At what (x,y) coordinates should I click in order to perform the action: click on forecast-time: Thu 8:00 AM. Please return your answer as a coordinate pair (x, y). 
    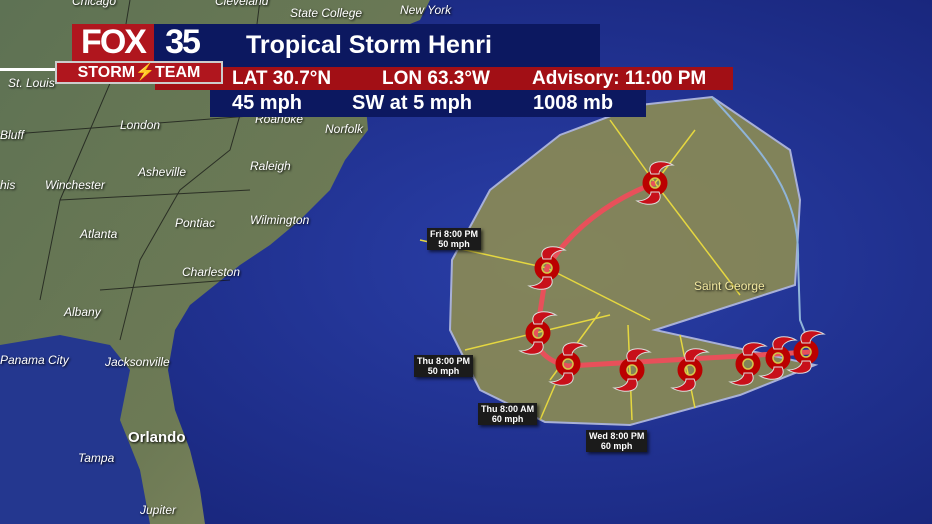
    Looking at the image, I should click on (508, 409).